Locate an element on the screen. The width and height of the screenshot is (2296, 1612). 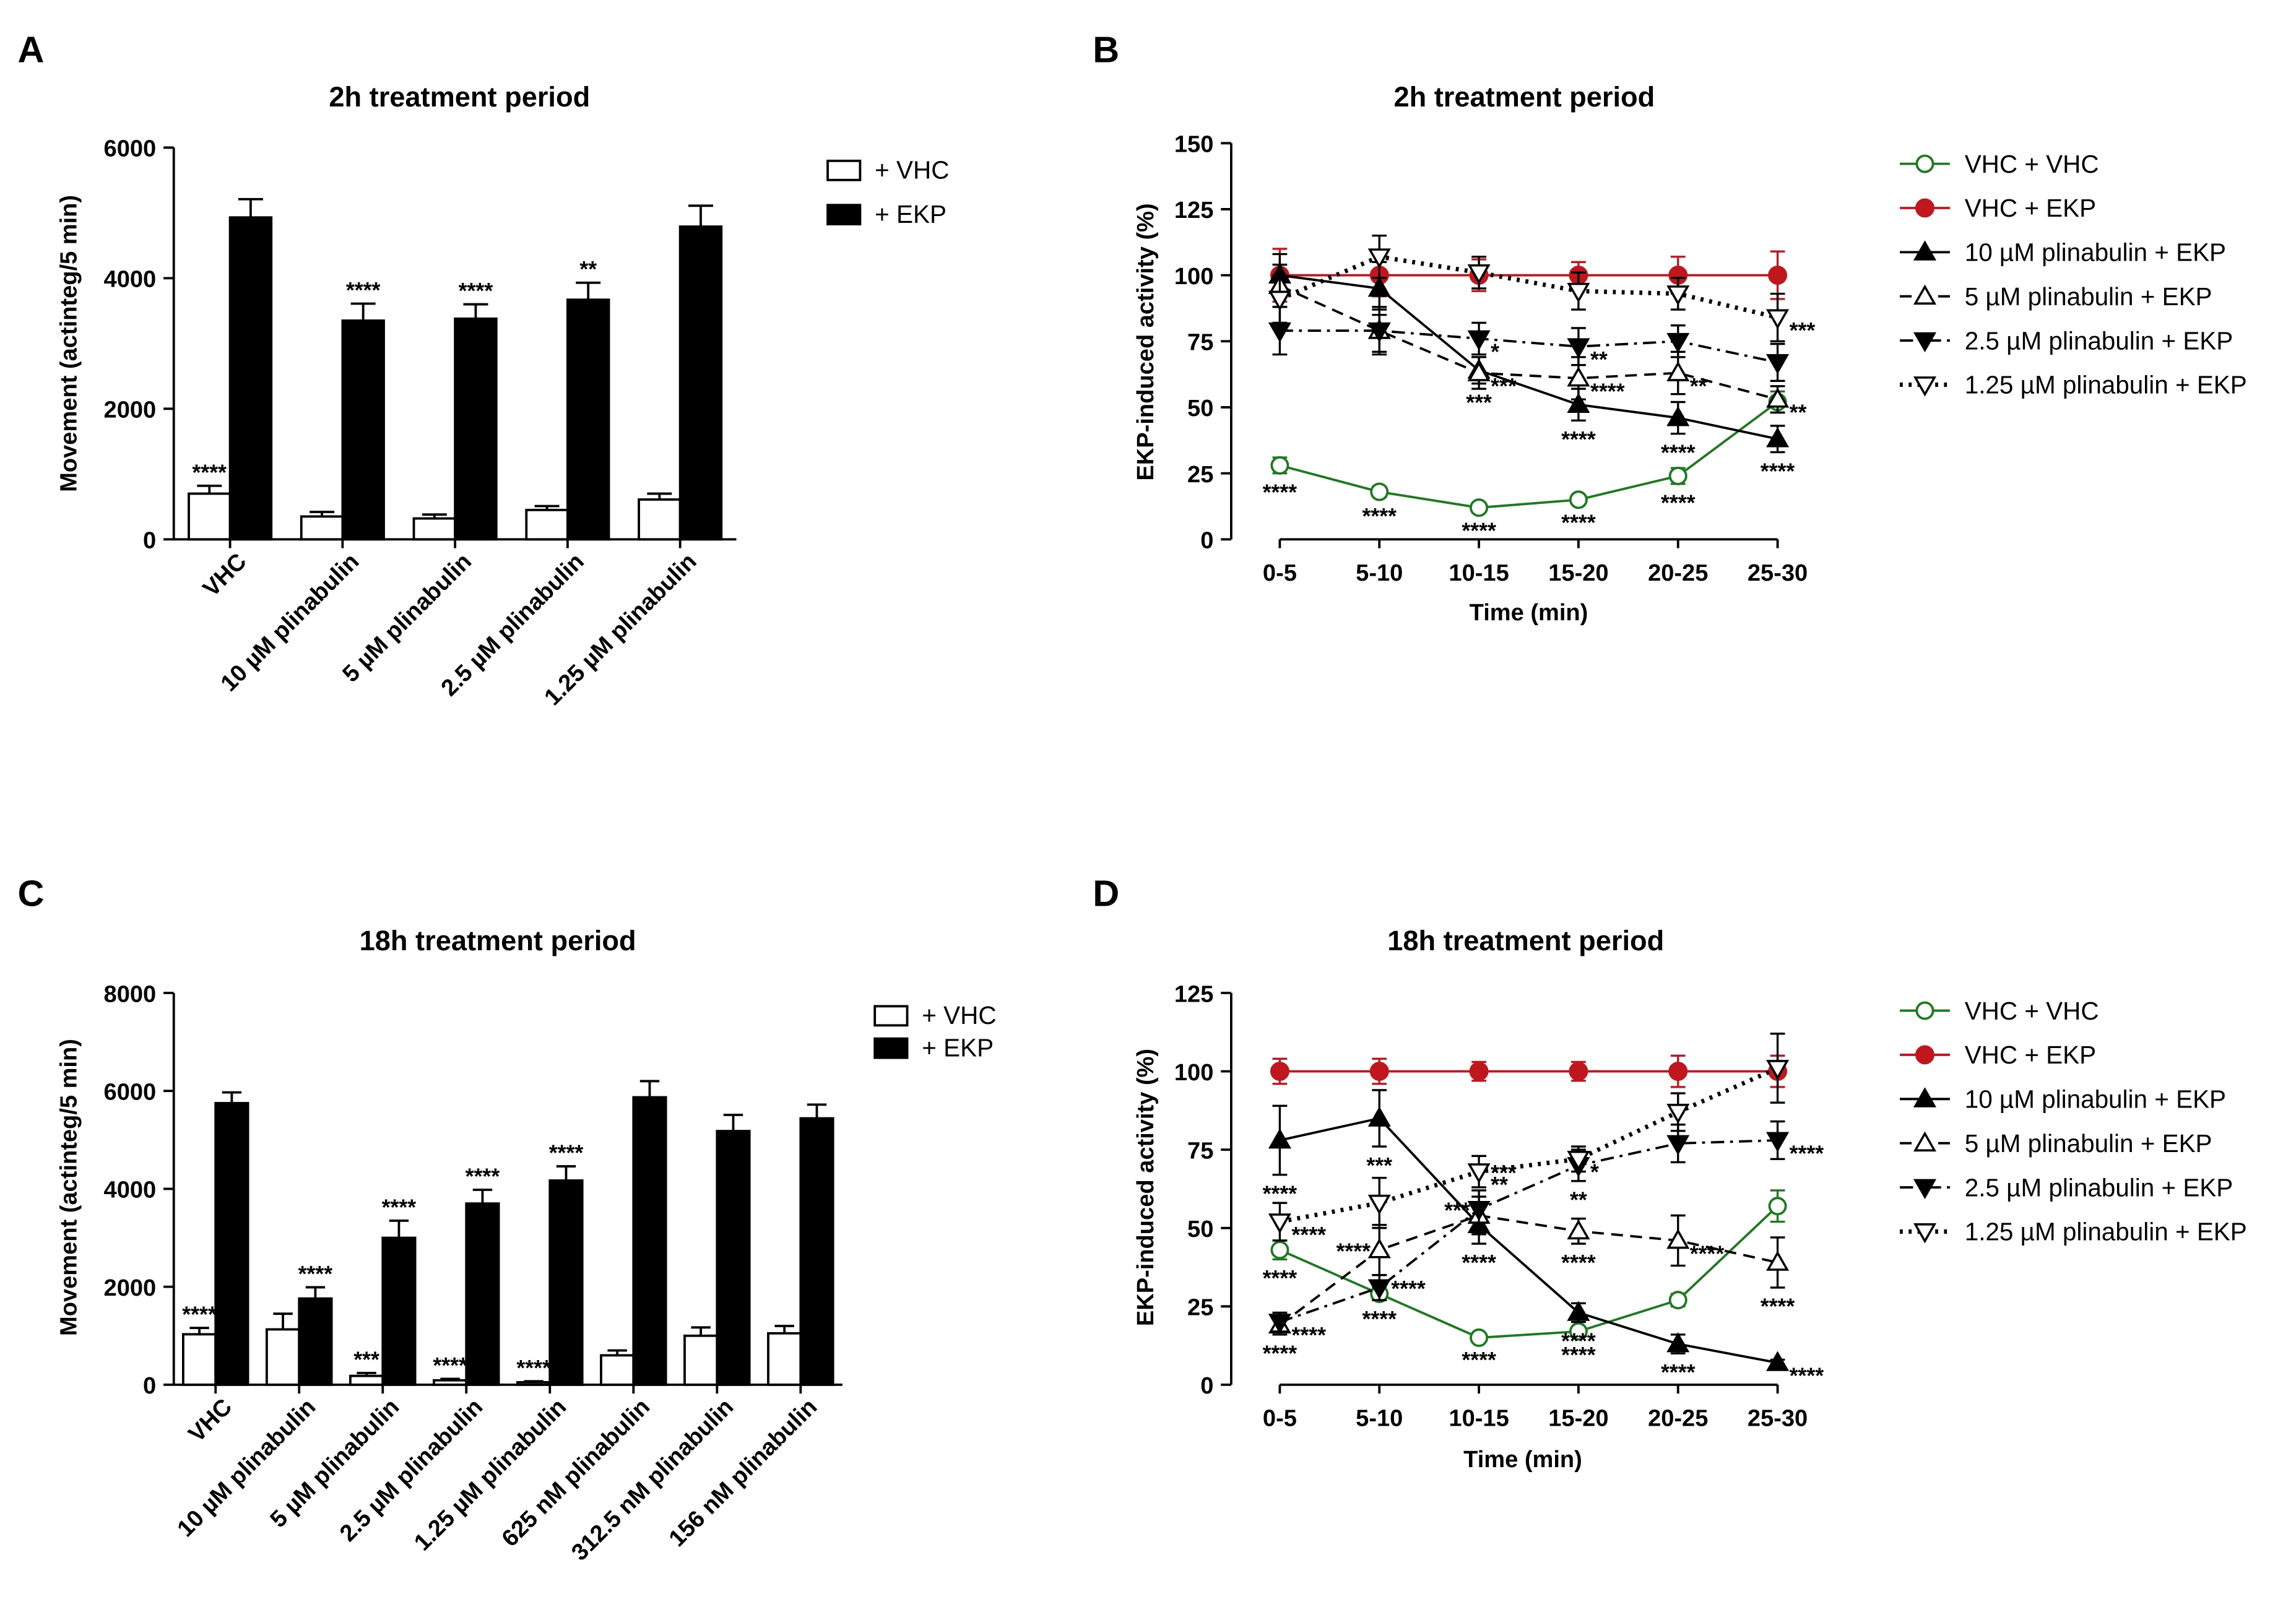
panel-b-xtick-label-5: 25-30 is located at coordinates (1778, 573).